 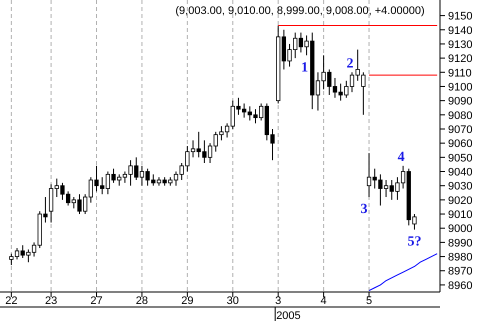 I want to click on y-tick-label: 9080, so click(x=460, y=116).